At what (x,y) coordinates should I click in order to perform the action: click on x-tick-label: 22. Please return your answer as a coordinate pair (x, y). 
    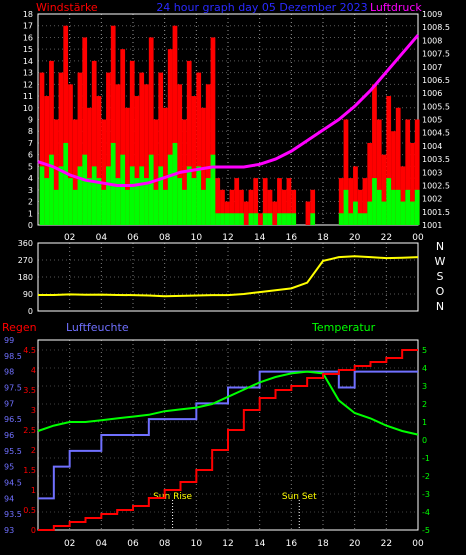
    Looking at the image, I should click on (386, 238).